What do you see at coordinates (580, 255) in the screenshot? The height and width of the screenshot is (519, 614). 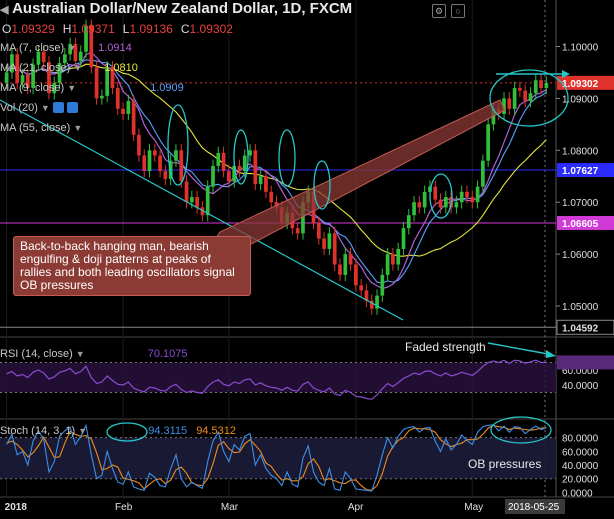 I see `price-tick-label: 1.06000` at bounding box center [580, 255].